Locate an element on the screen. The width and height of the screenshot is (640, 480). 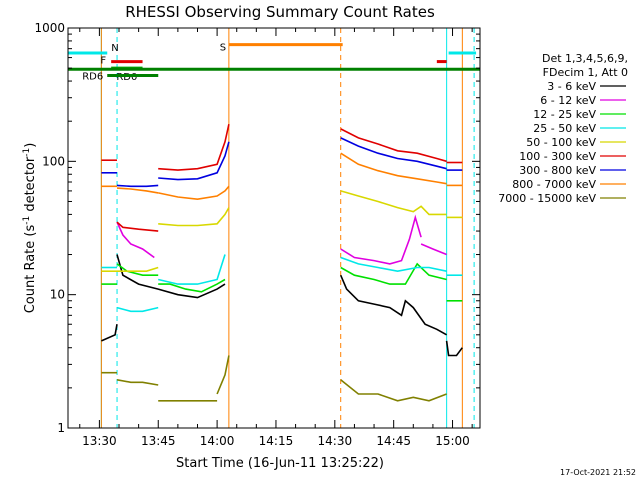
x-tick-label: 15:00 is located at coordinates (452, 441).